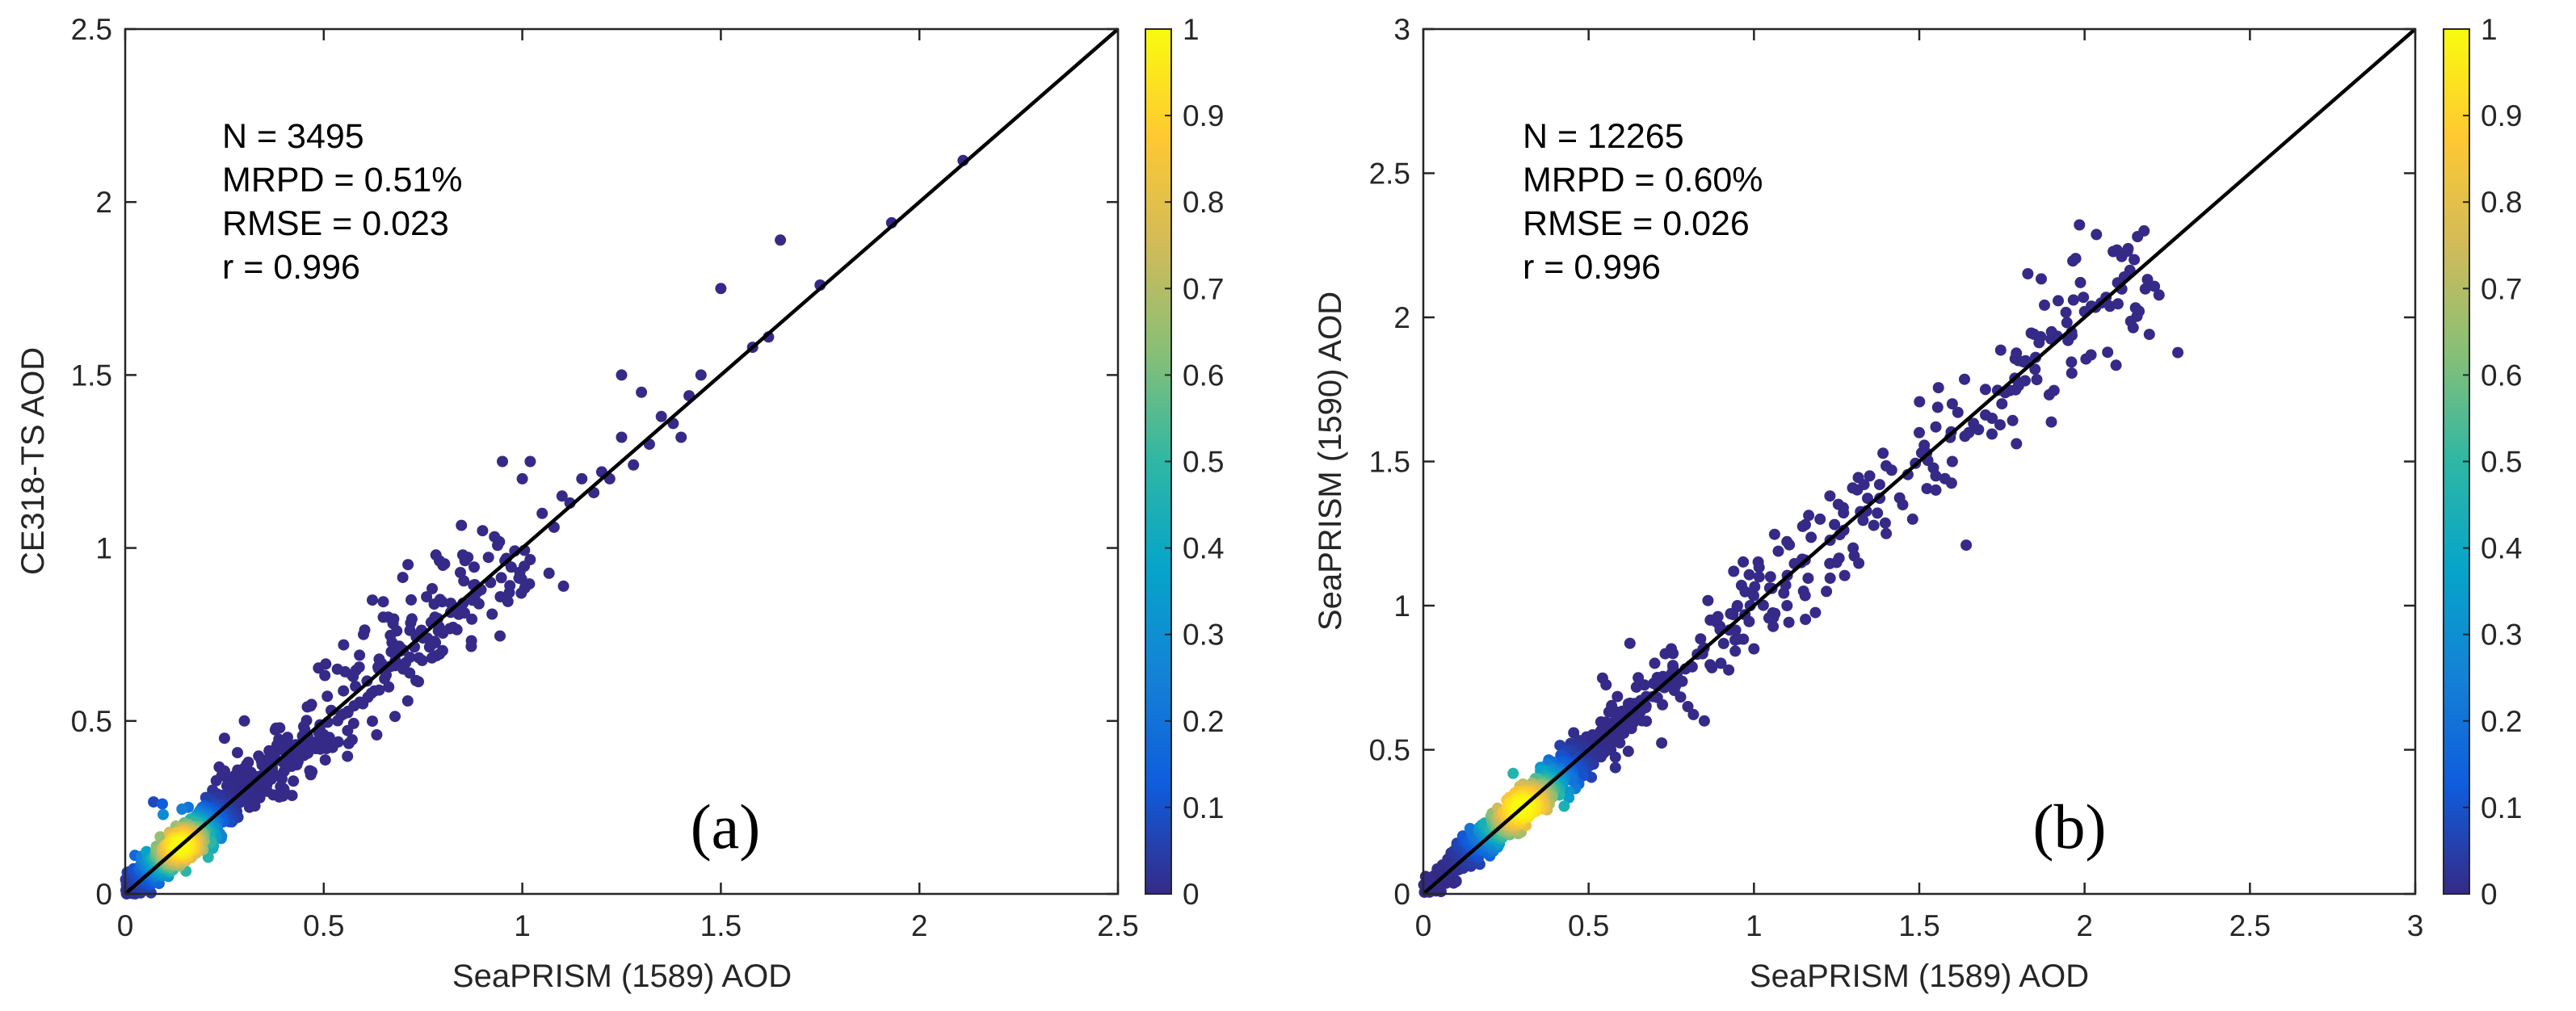  Describe the element at coordinates (1331, 461) in the screenshot. I see `panel-b-y-axis-label: SeaPRISM (1590) AOD` at that location.